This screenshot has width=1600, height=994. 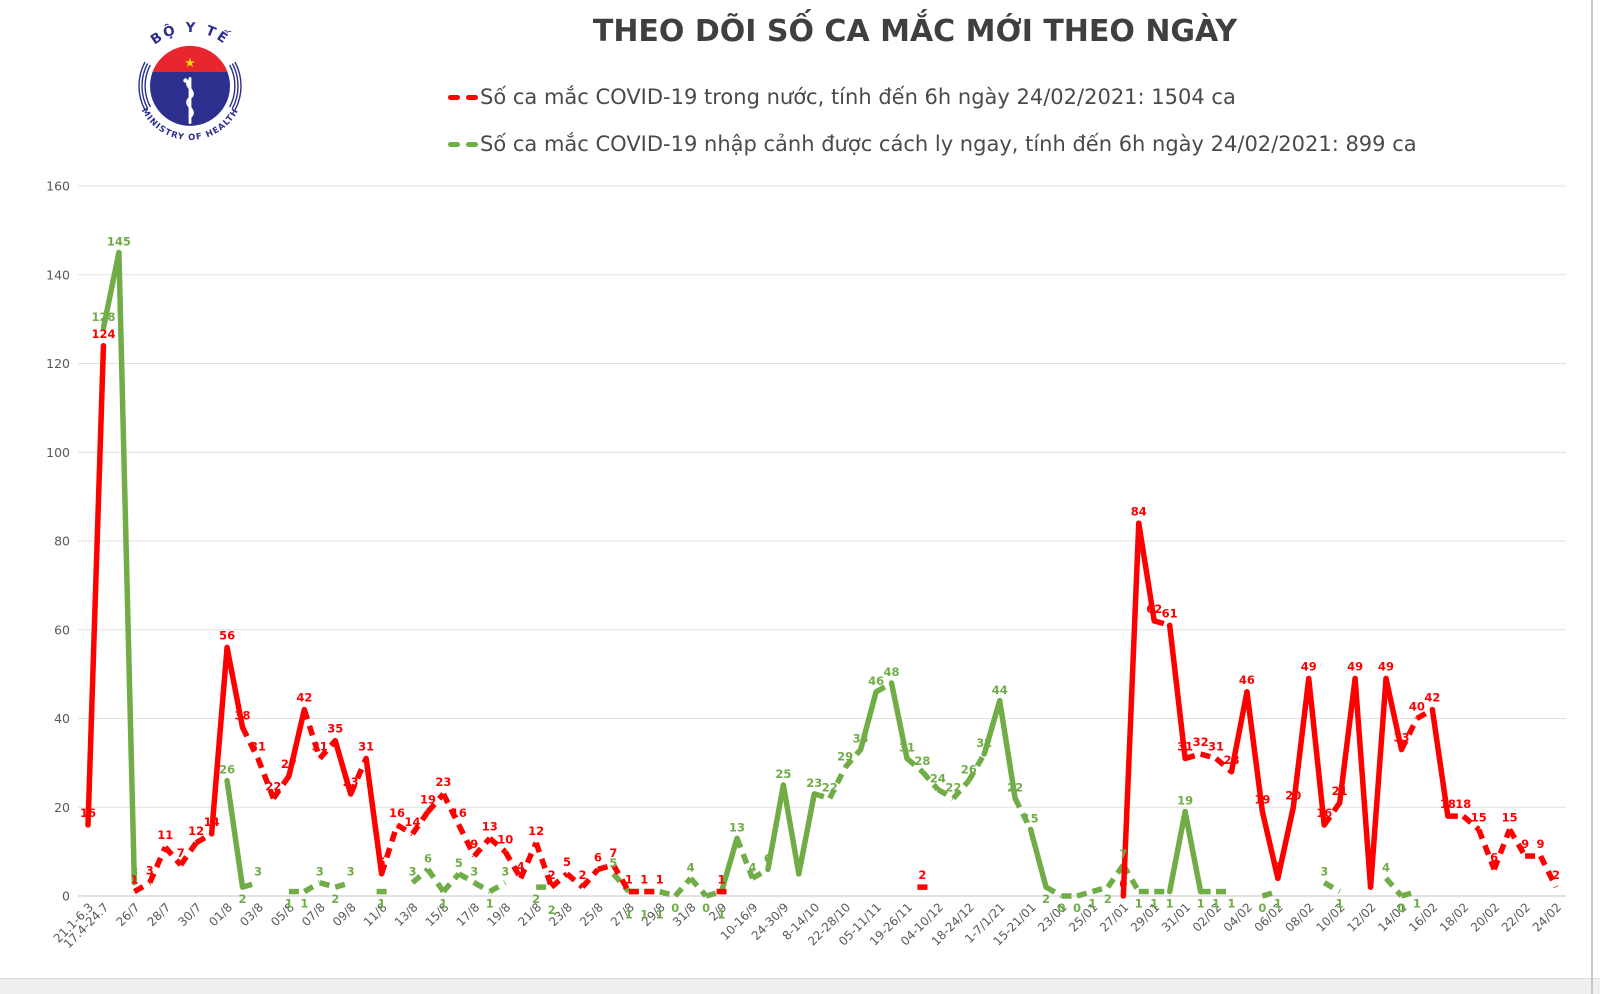 What do you see at coordinates (190, 86) in the screenshot?
I see `logo-side-arcs` at bounding box center [190, 86].